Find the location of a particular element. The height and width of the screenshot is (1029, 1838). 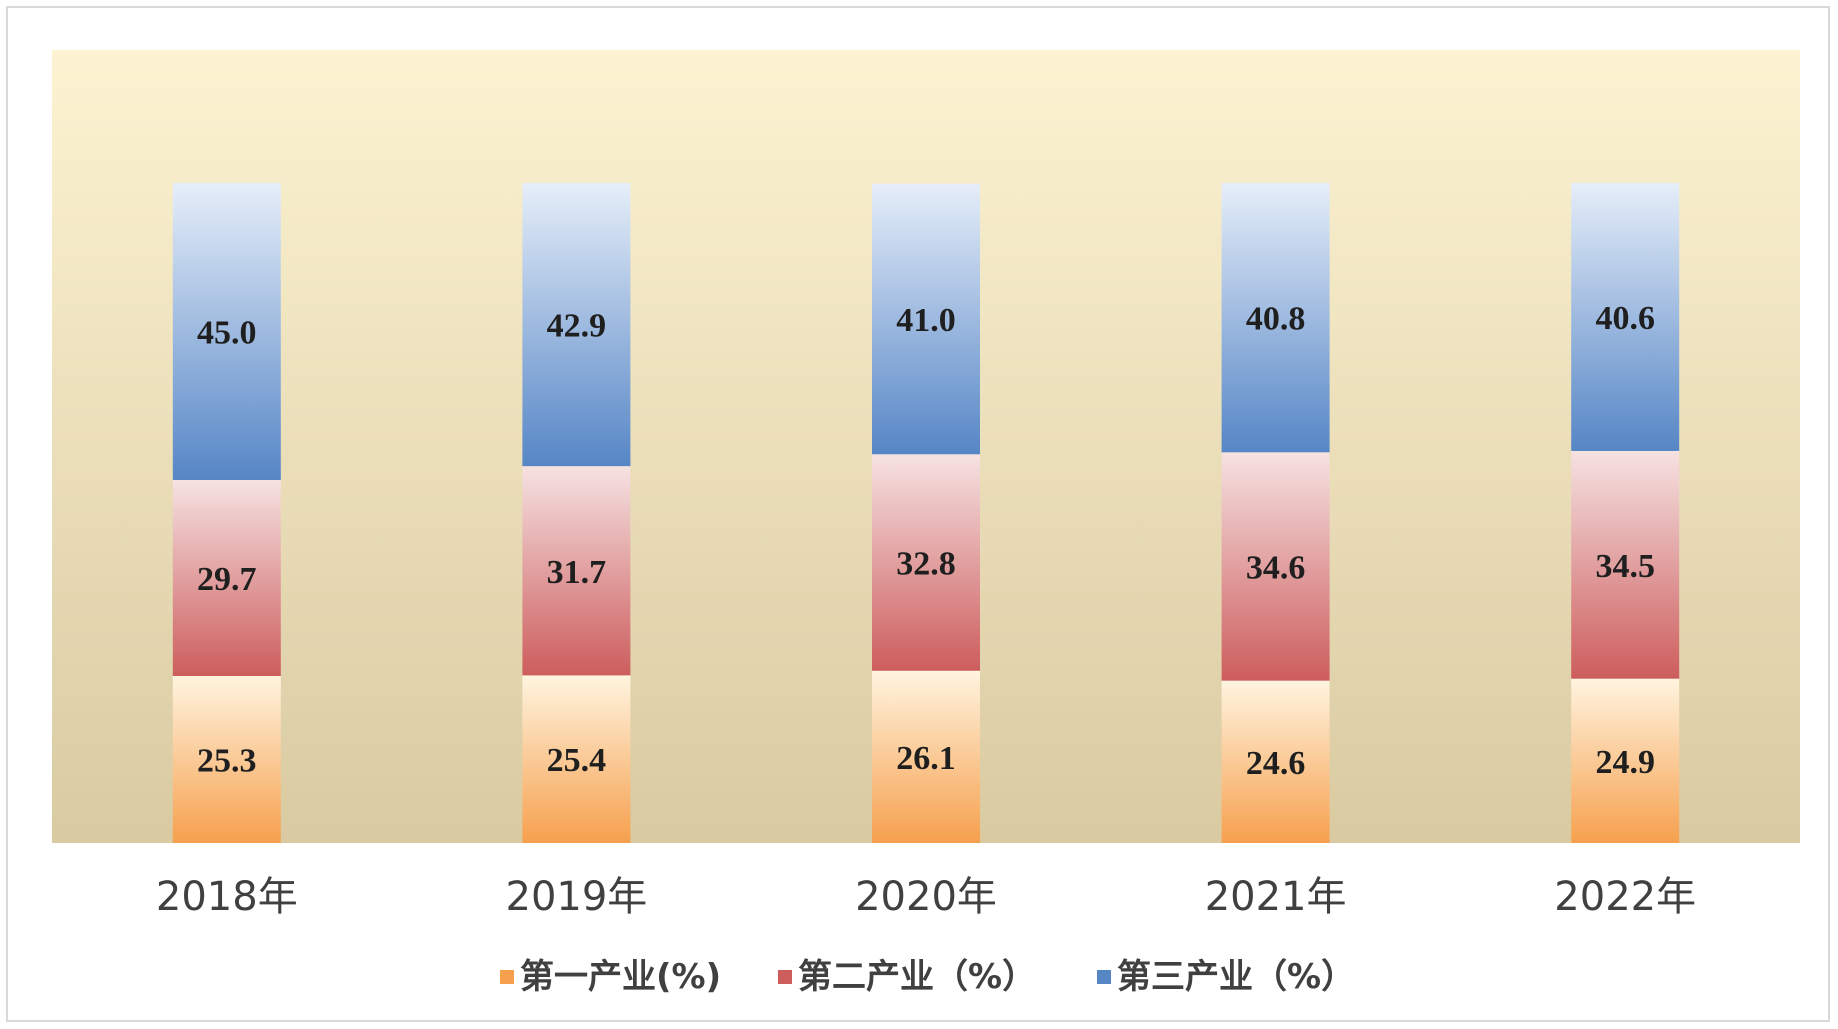

data-label-3-4: 40.8 is located at coordinates (1276, 319).